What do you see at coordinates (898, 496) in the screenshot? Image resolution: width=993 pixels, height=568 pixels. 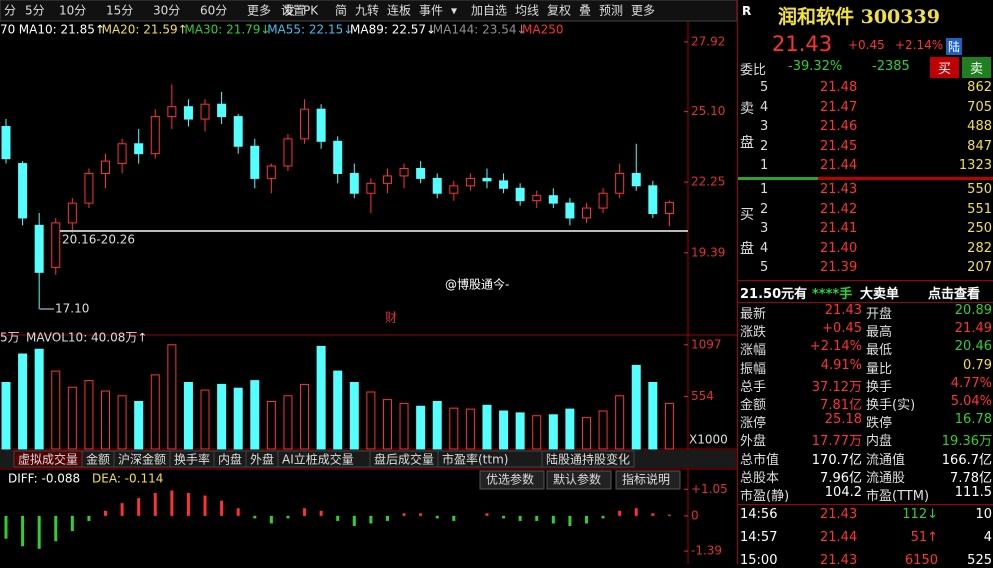 I see `stat-label: 市盈(TTM)` at bounding box center [898, 496].